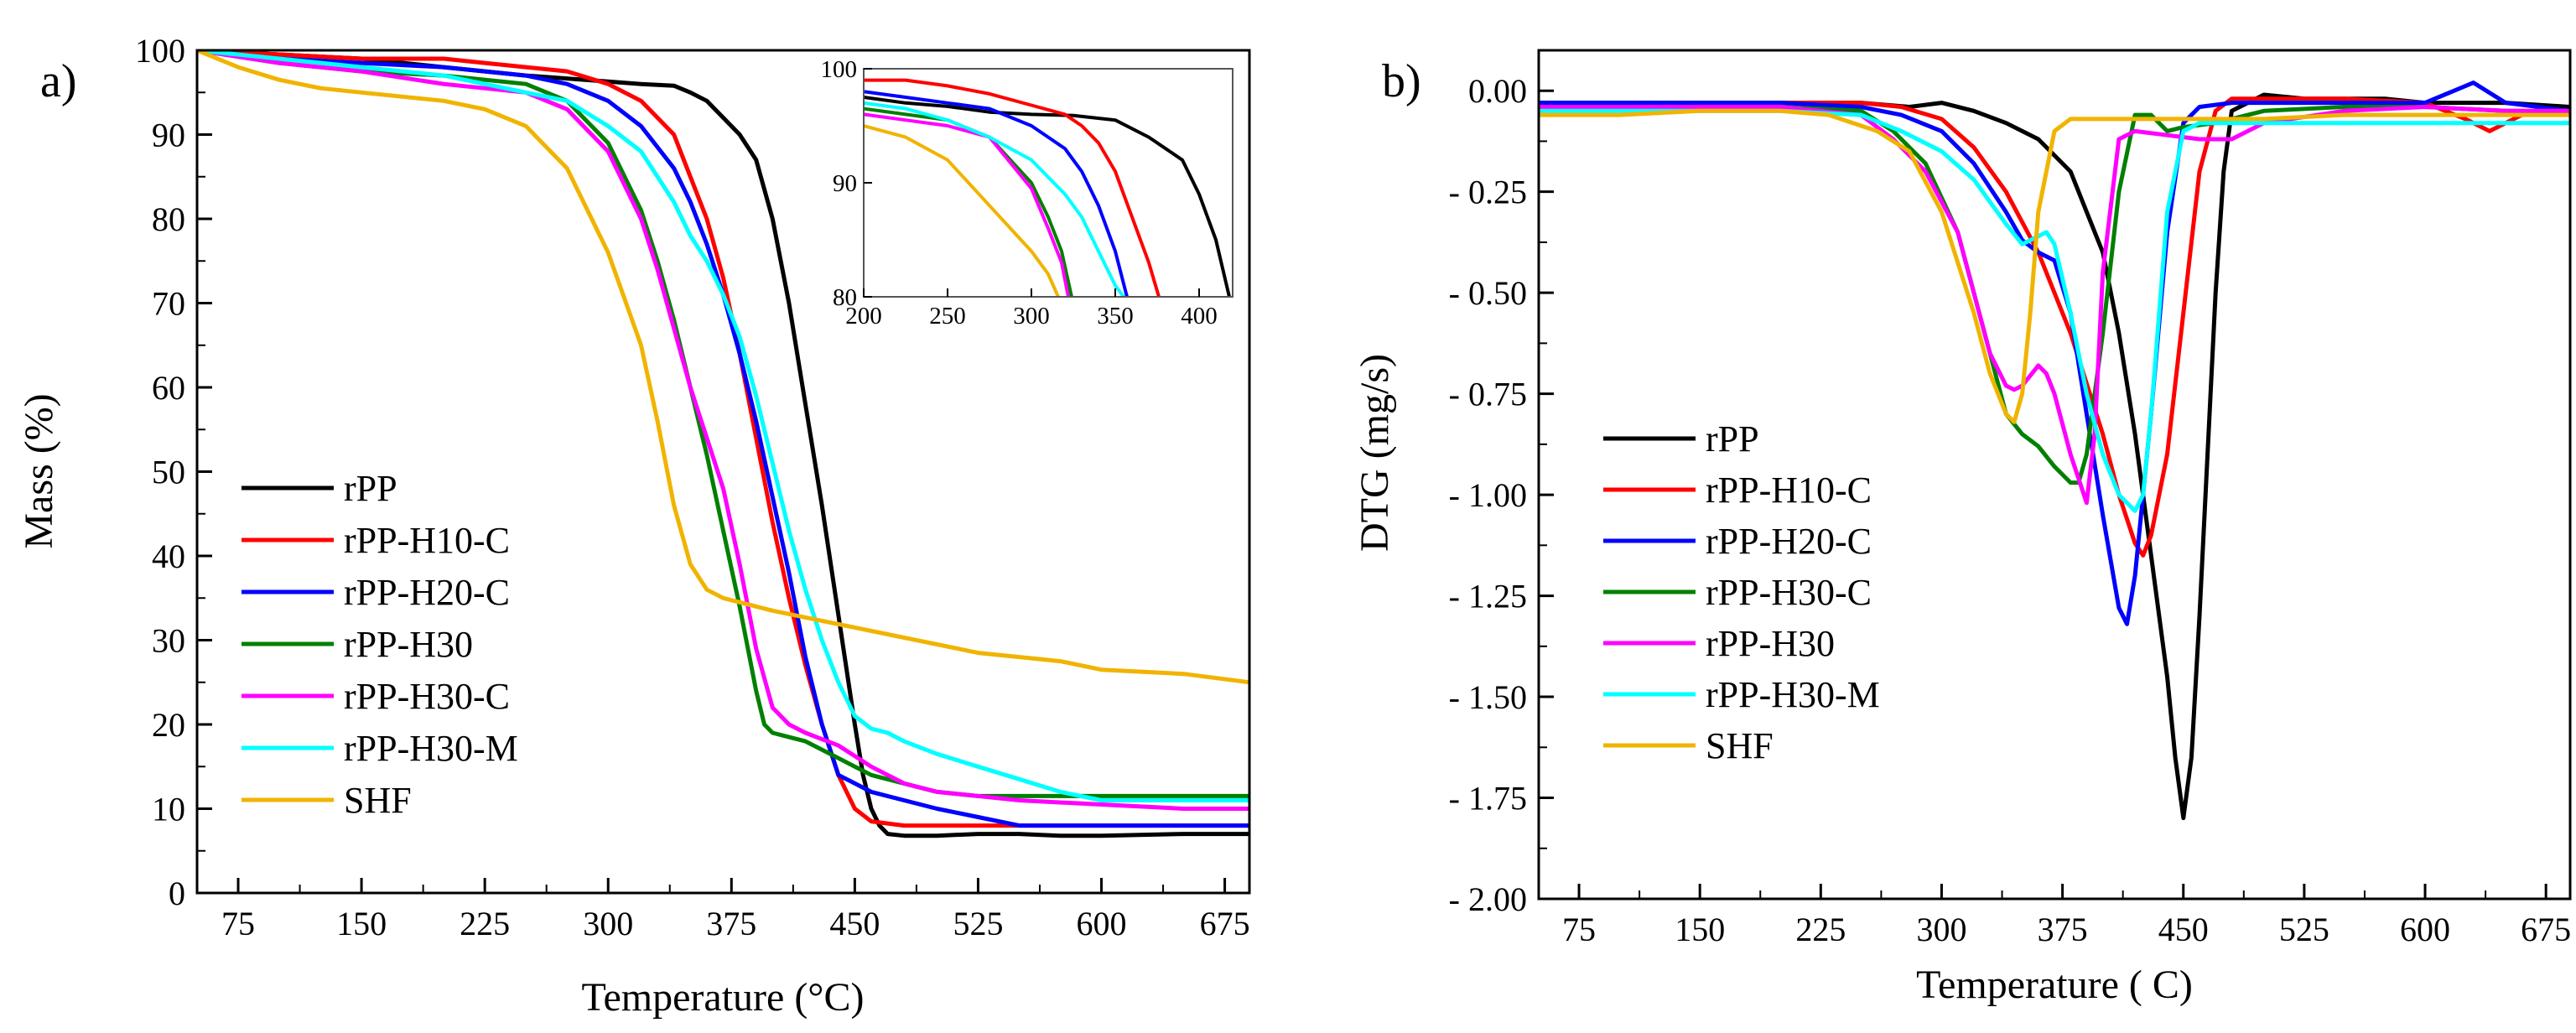  Describe the element at coordinates (1820, 930) in the screenshot. I see `panel-b-x-tick-label: 225` at that location.